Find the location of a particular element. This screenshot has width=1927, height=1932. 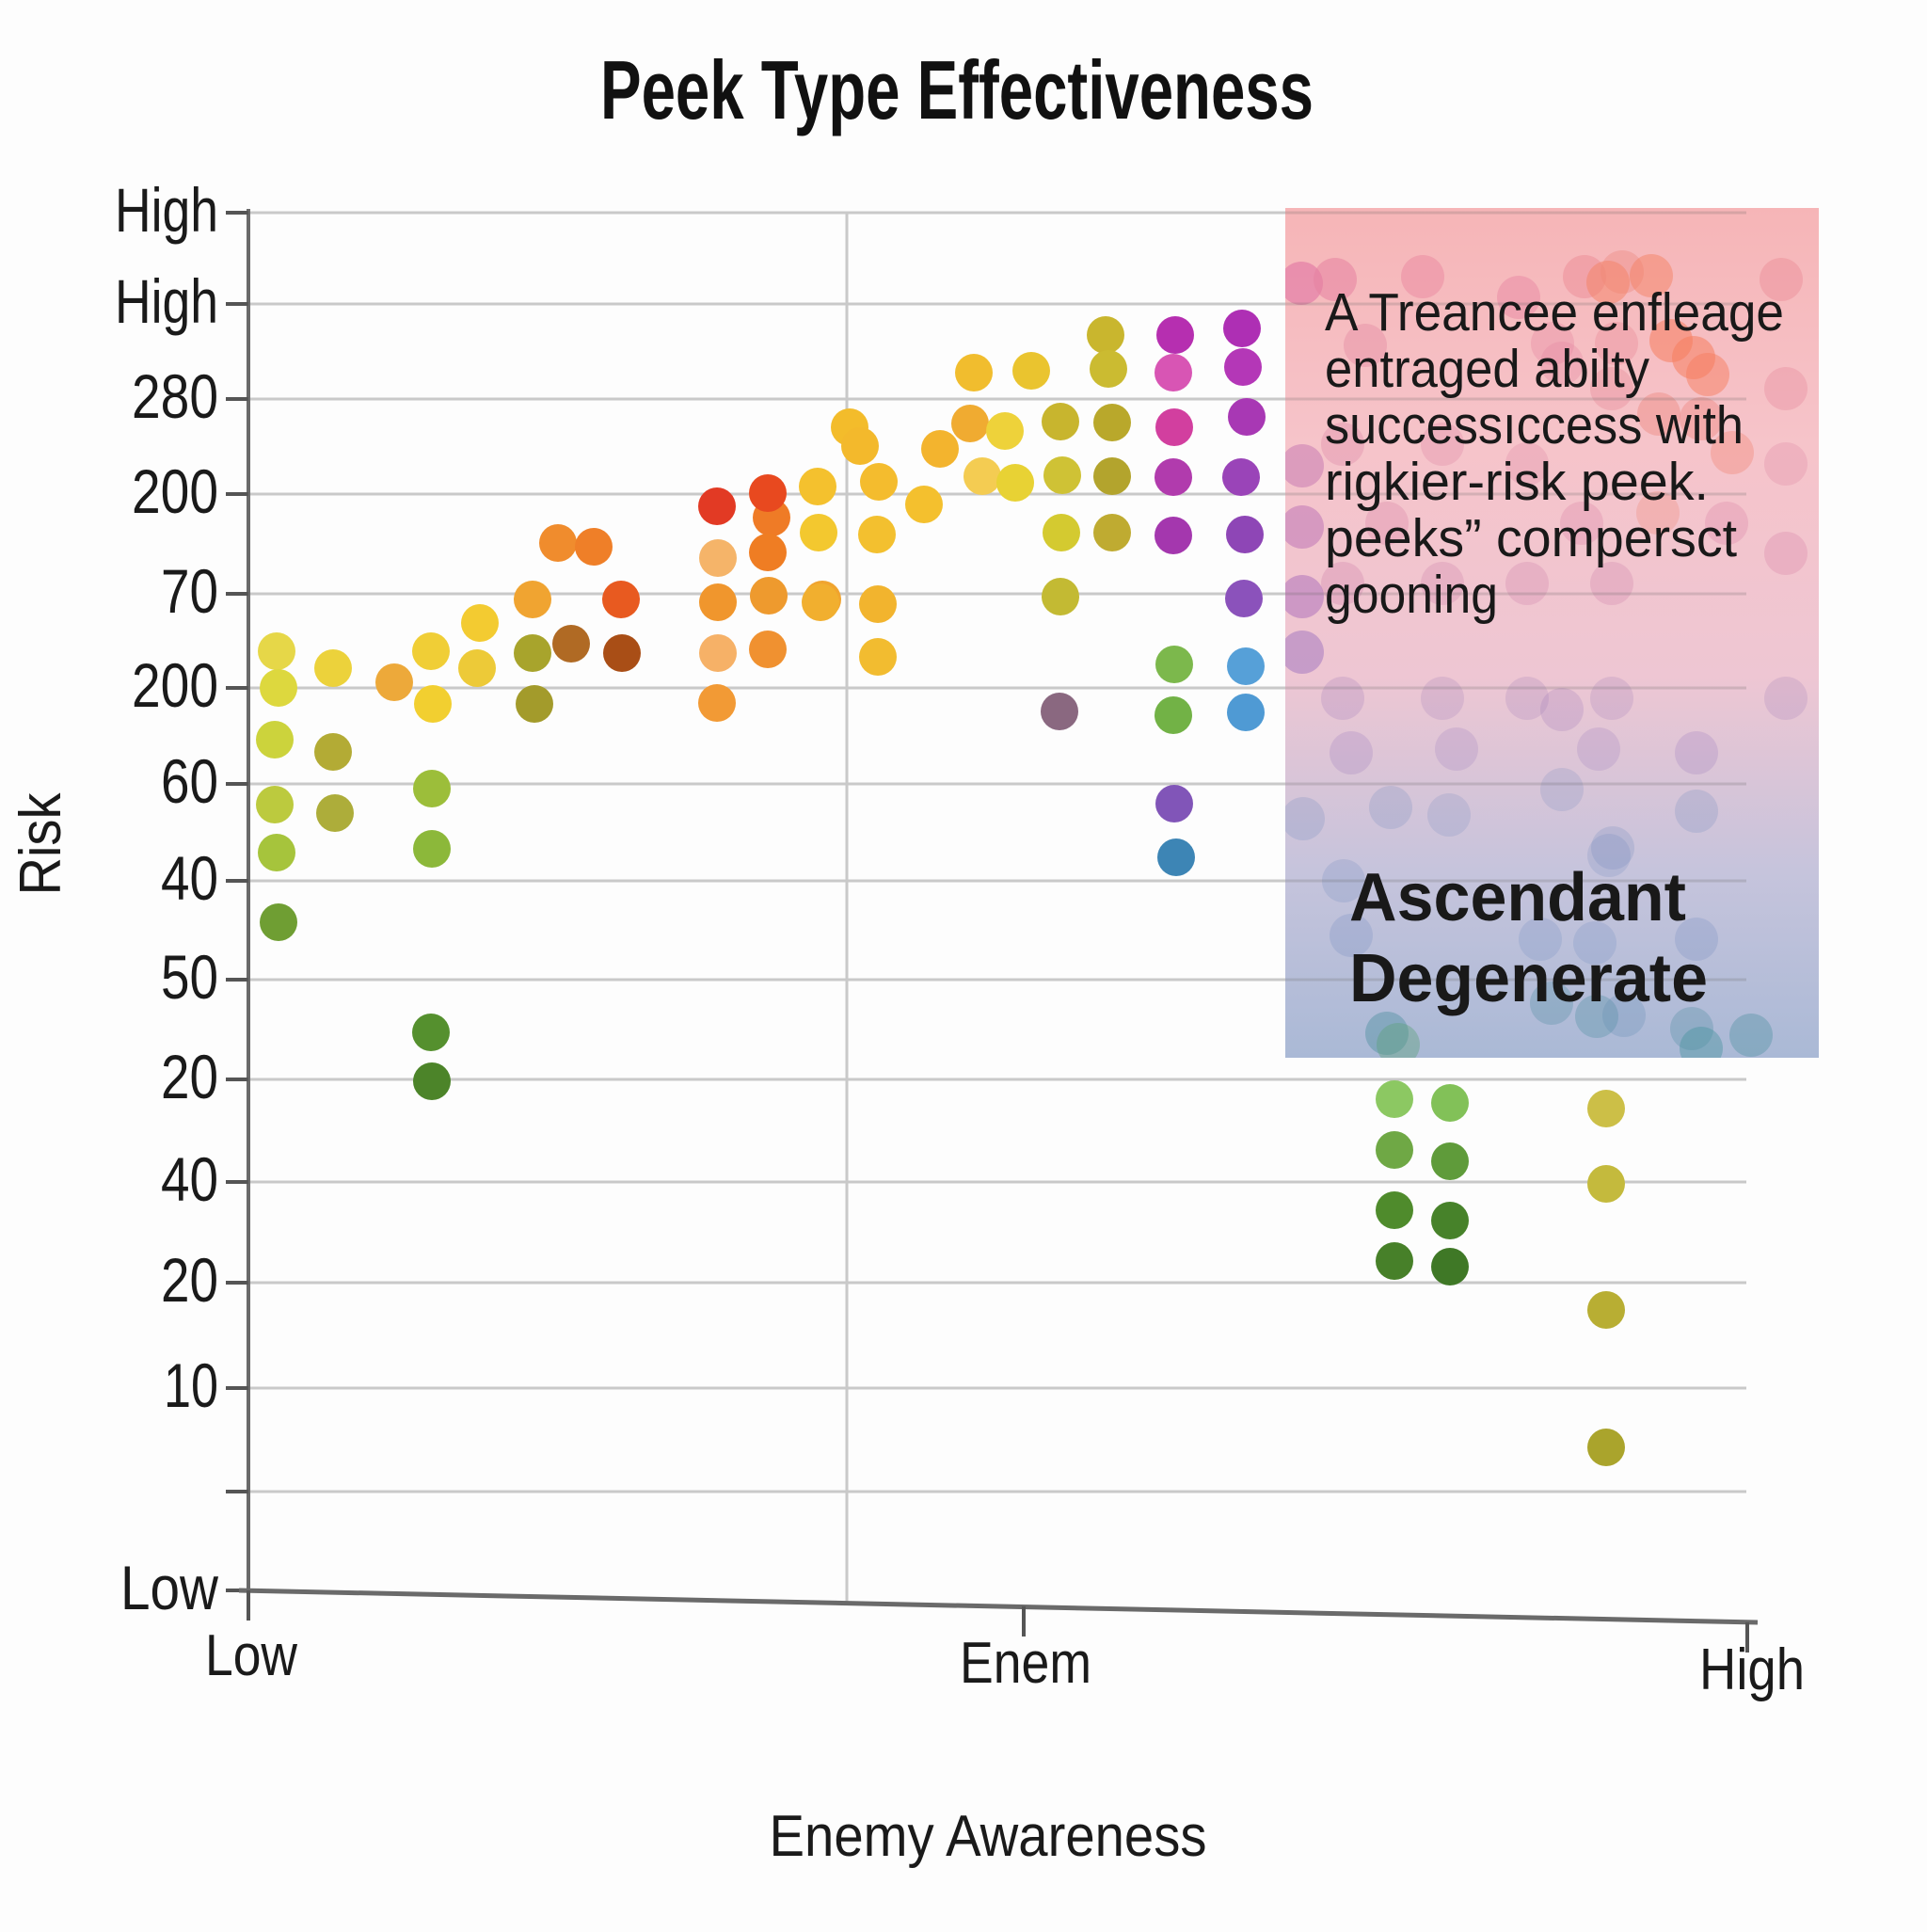

svg-text: Enem is located at coordinates (1025, 1663).